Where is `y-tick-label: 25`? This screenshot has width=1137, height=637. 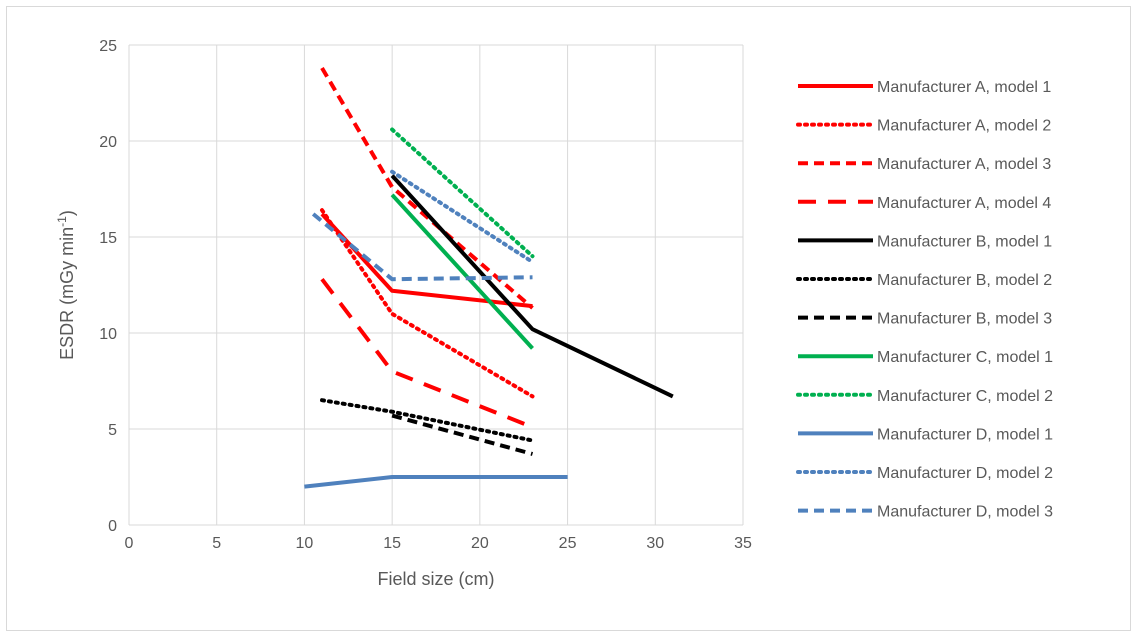 y-tick-label: 25 is located at coordinates (108, 46).